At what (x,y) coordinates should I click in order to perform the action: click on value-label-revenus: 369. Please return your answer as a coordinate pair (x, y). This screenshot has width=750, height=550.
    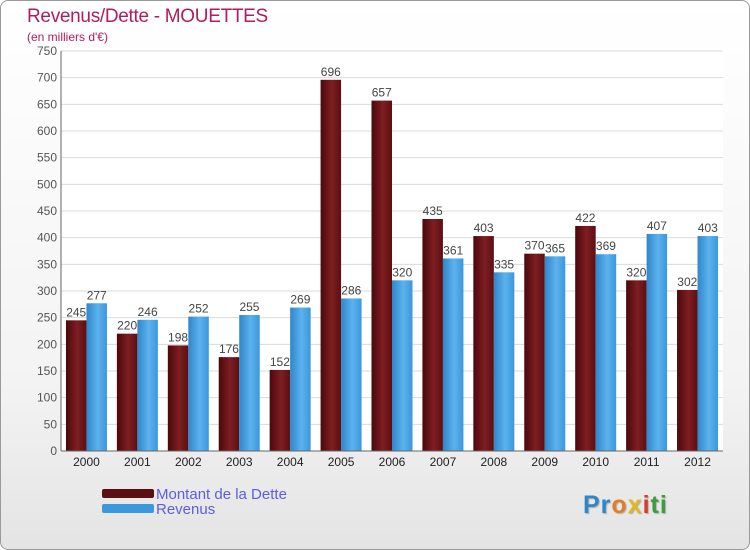
    Looking at the image, I should click on (606, 246).